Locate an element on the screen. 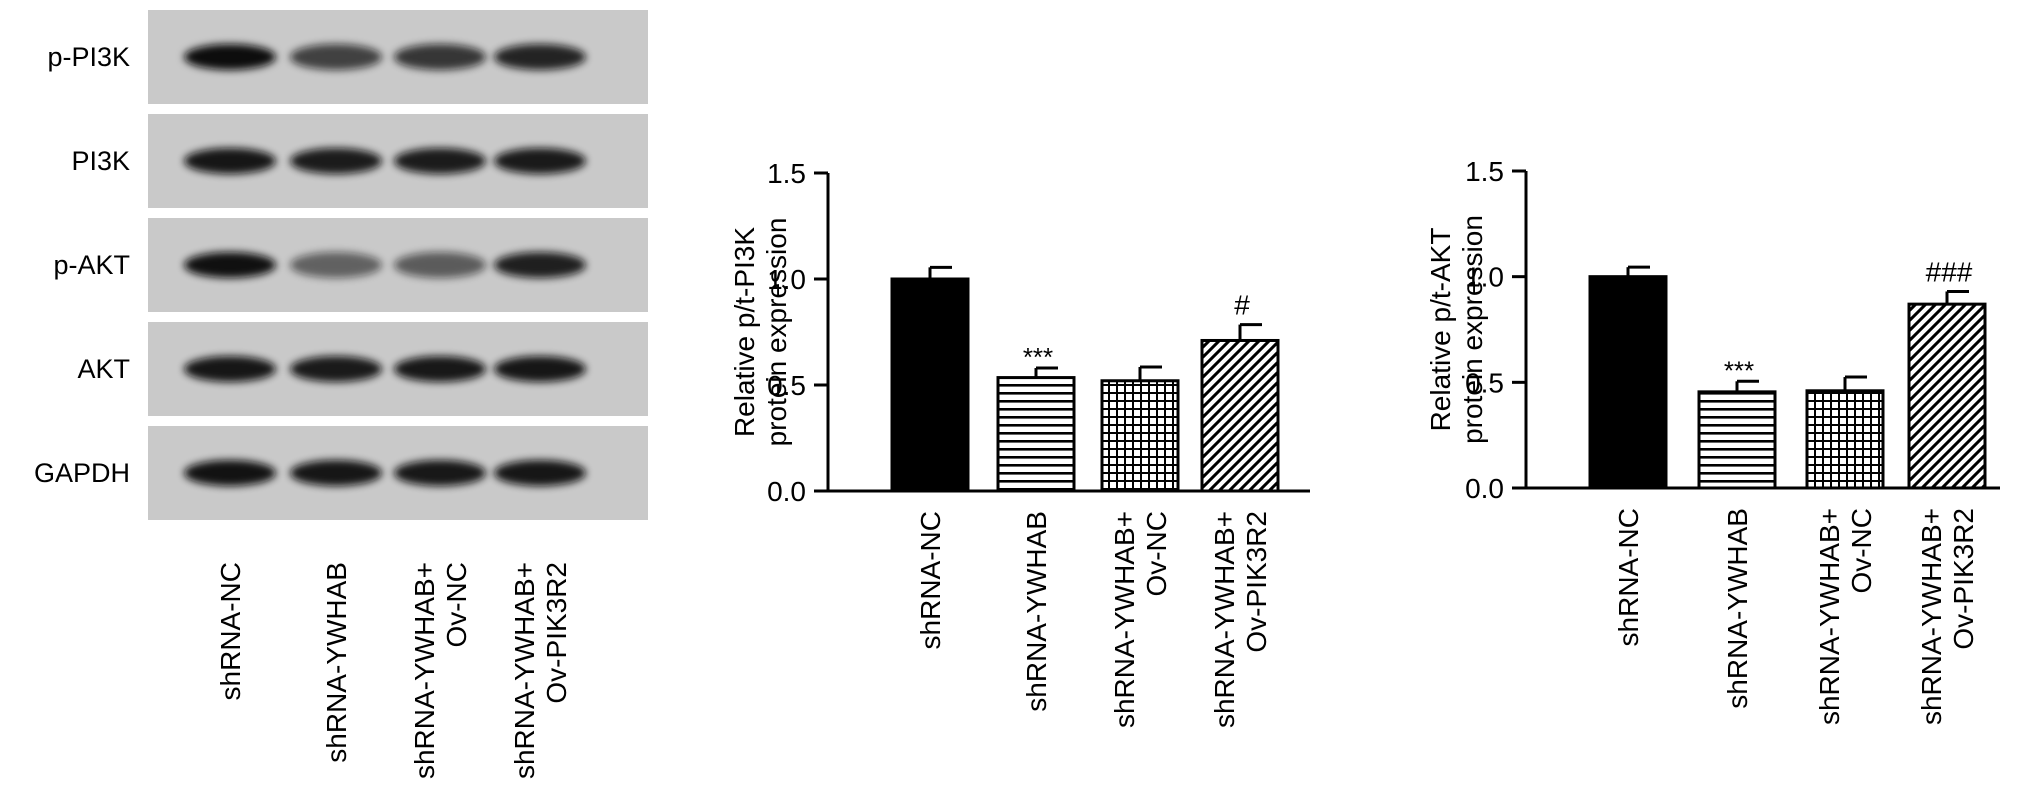  blot-lane-label: shRNA-NC is located at coordinates (230, 631).